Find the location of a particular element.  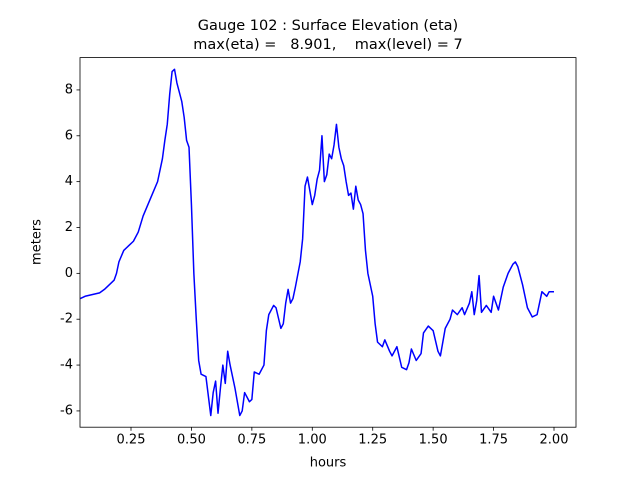

y-tick-label: 2 is located at coordinates (69, 227).